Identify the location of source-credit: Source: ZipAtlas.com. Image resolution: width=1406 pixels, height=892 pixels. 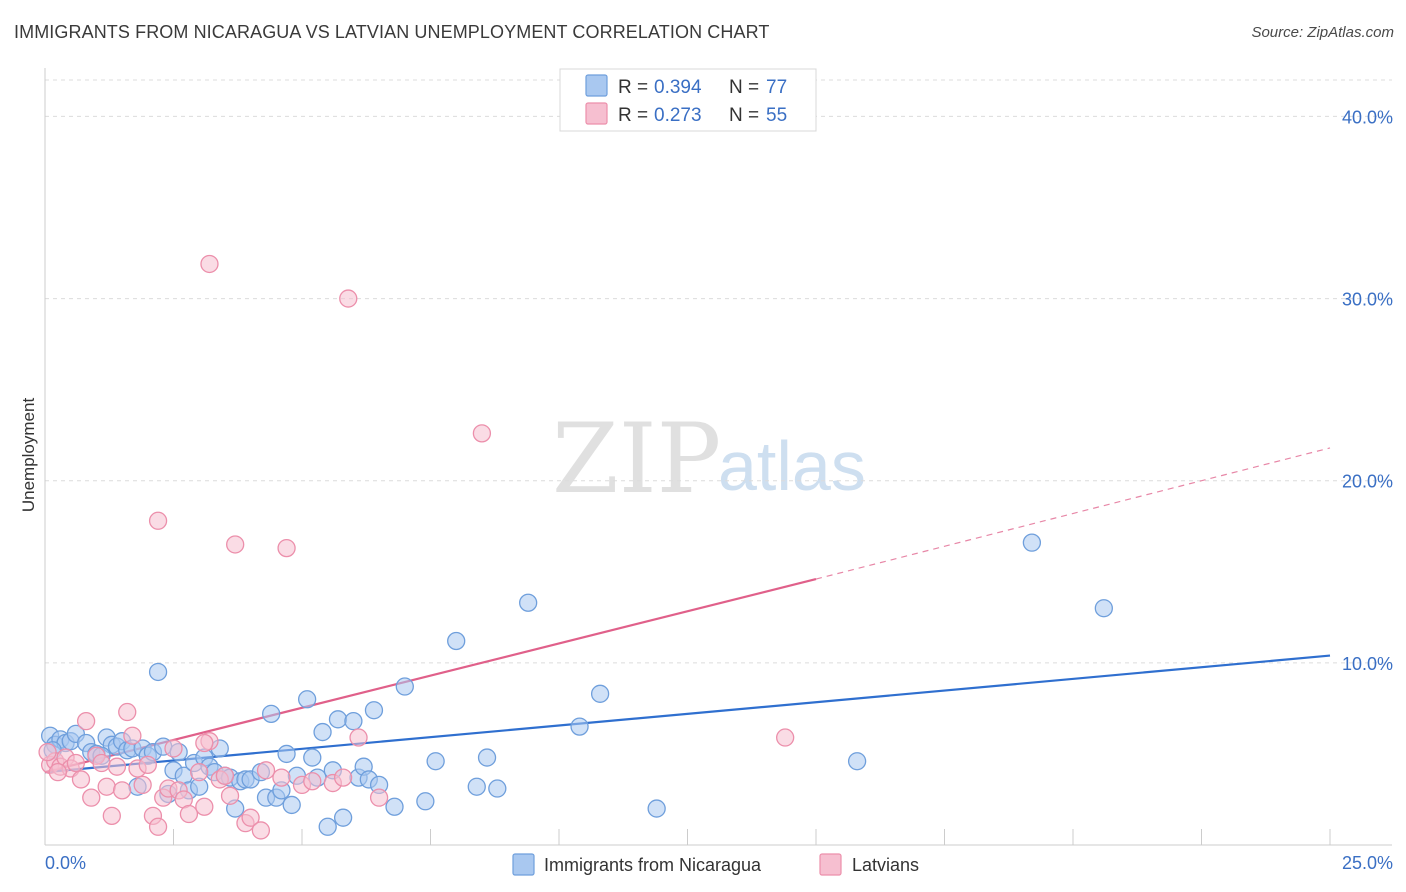
(1322, 32).